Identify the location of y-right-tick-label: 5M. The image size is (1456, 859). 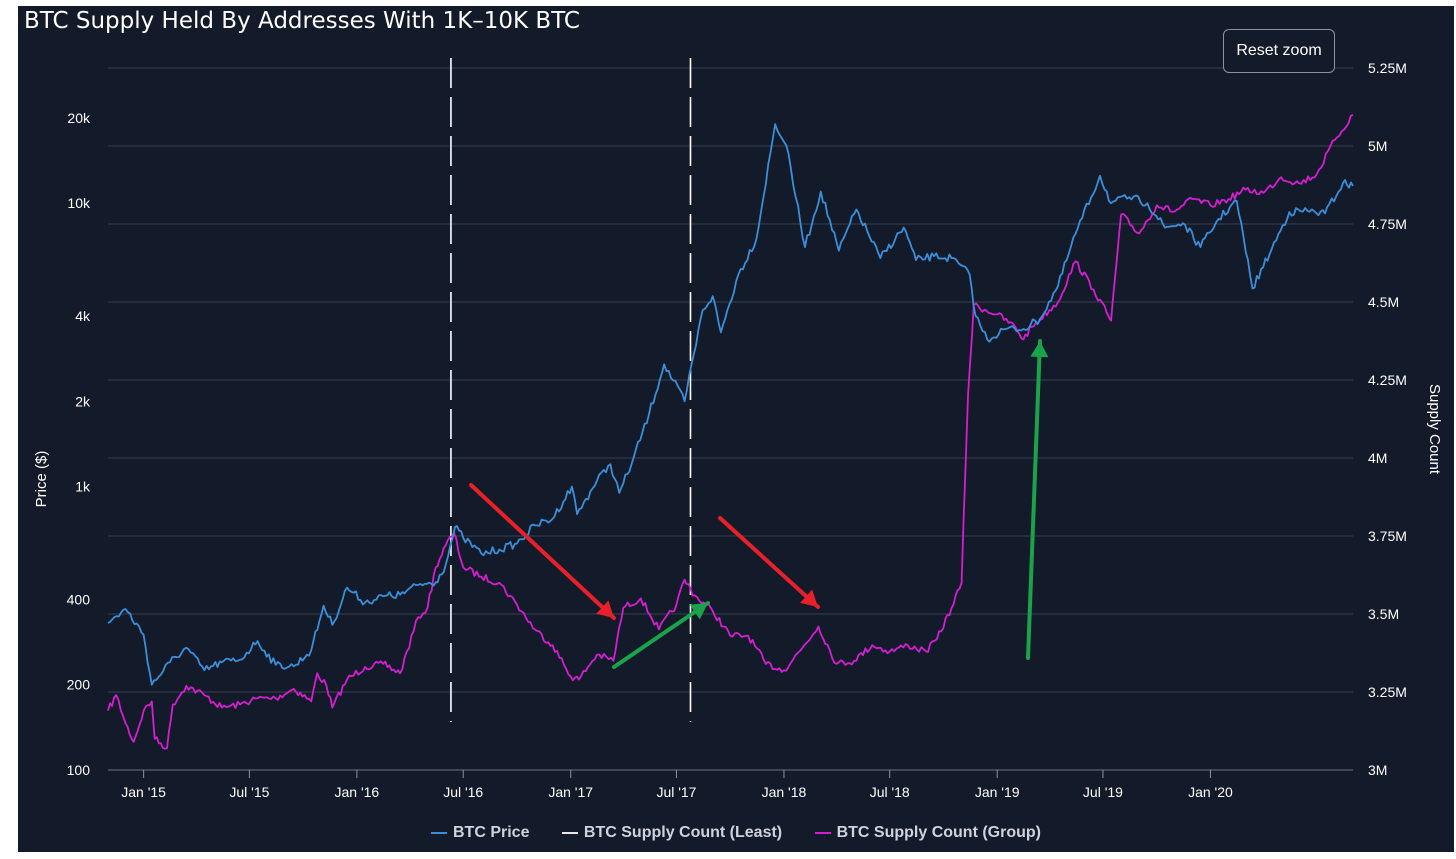
(1377, 146).